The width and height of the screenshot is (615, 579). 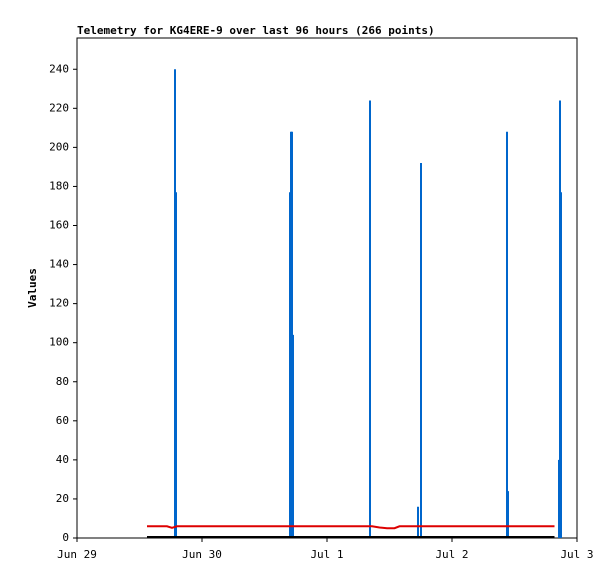 What do you see at coordinates (59, 303) in the screenshot?
I see `y-tick-label: 120` at bounding box center [59, 303].